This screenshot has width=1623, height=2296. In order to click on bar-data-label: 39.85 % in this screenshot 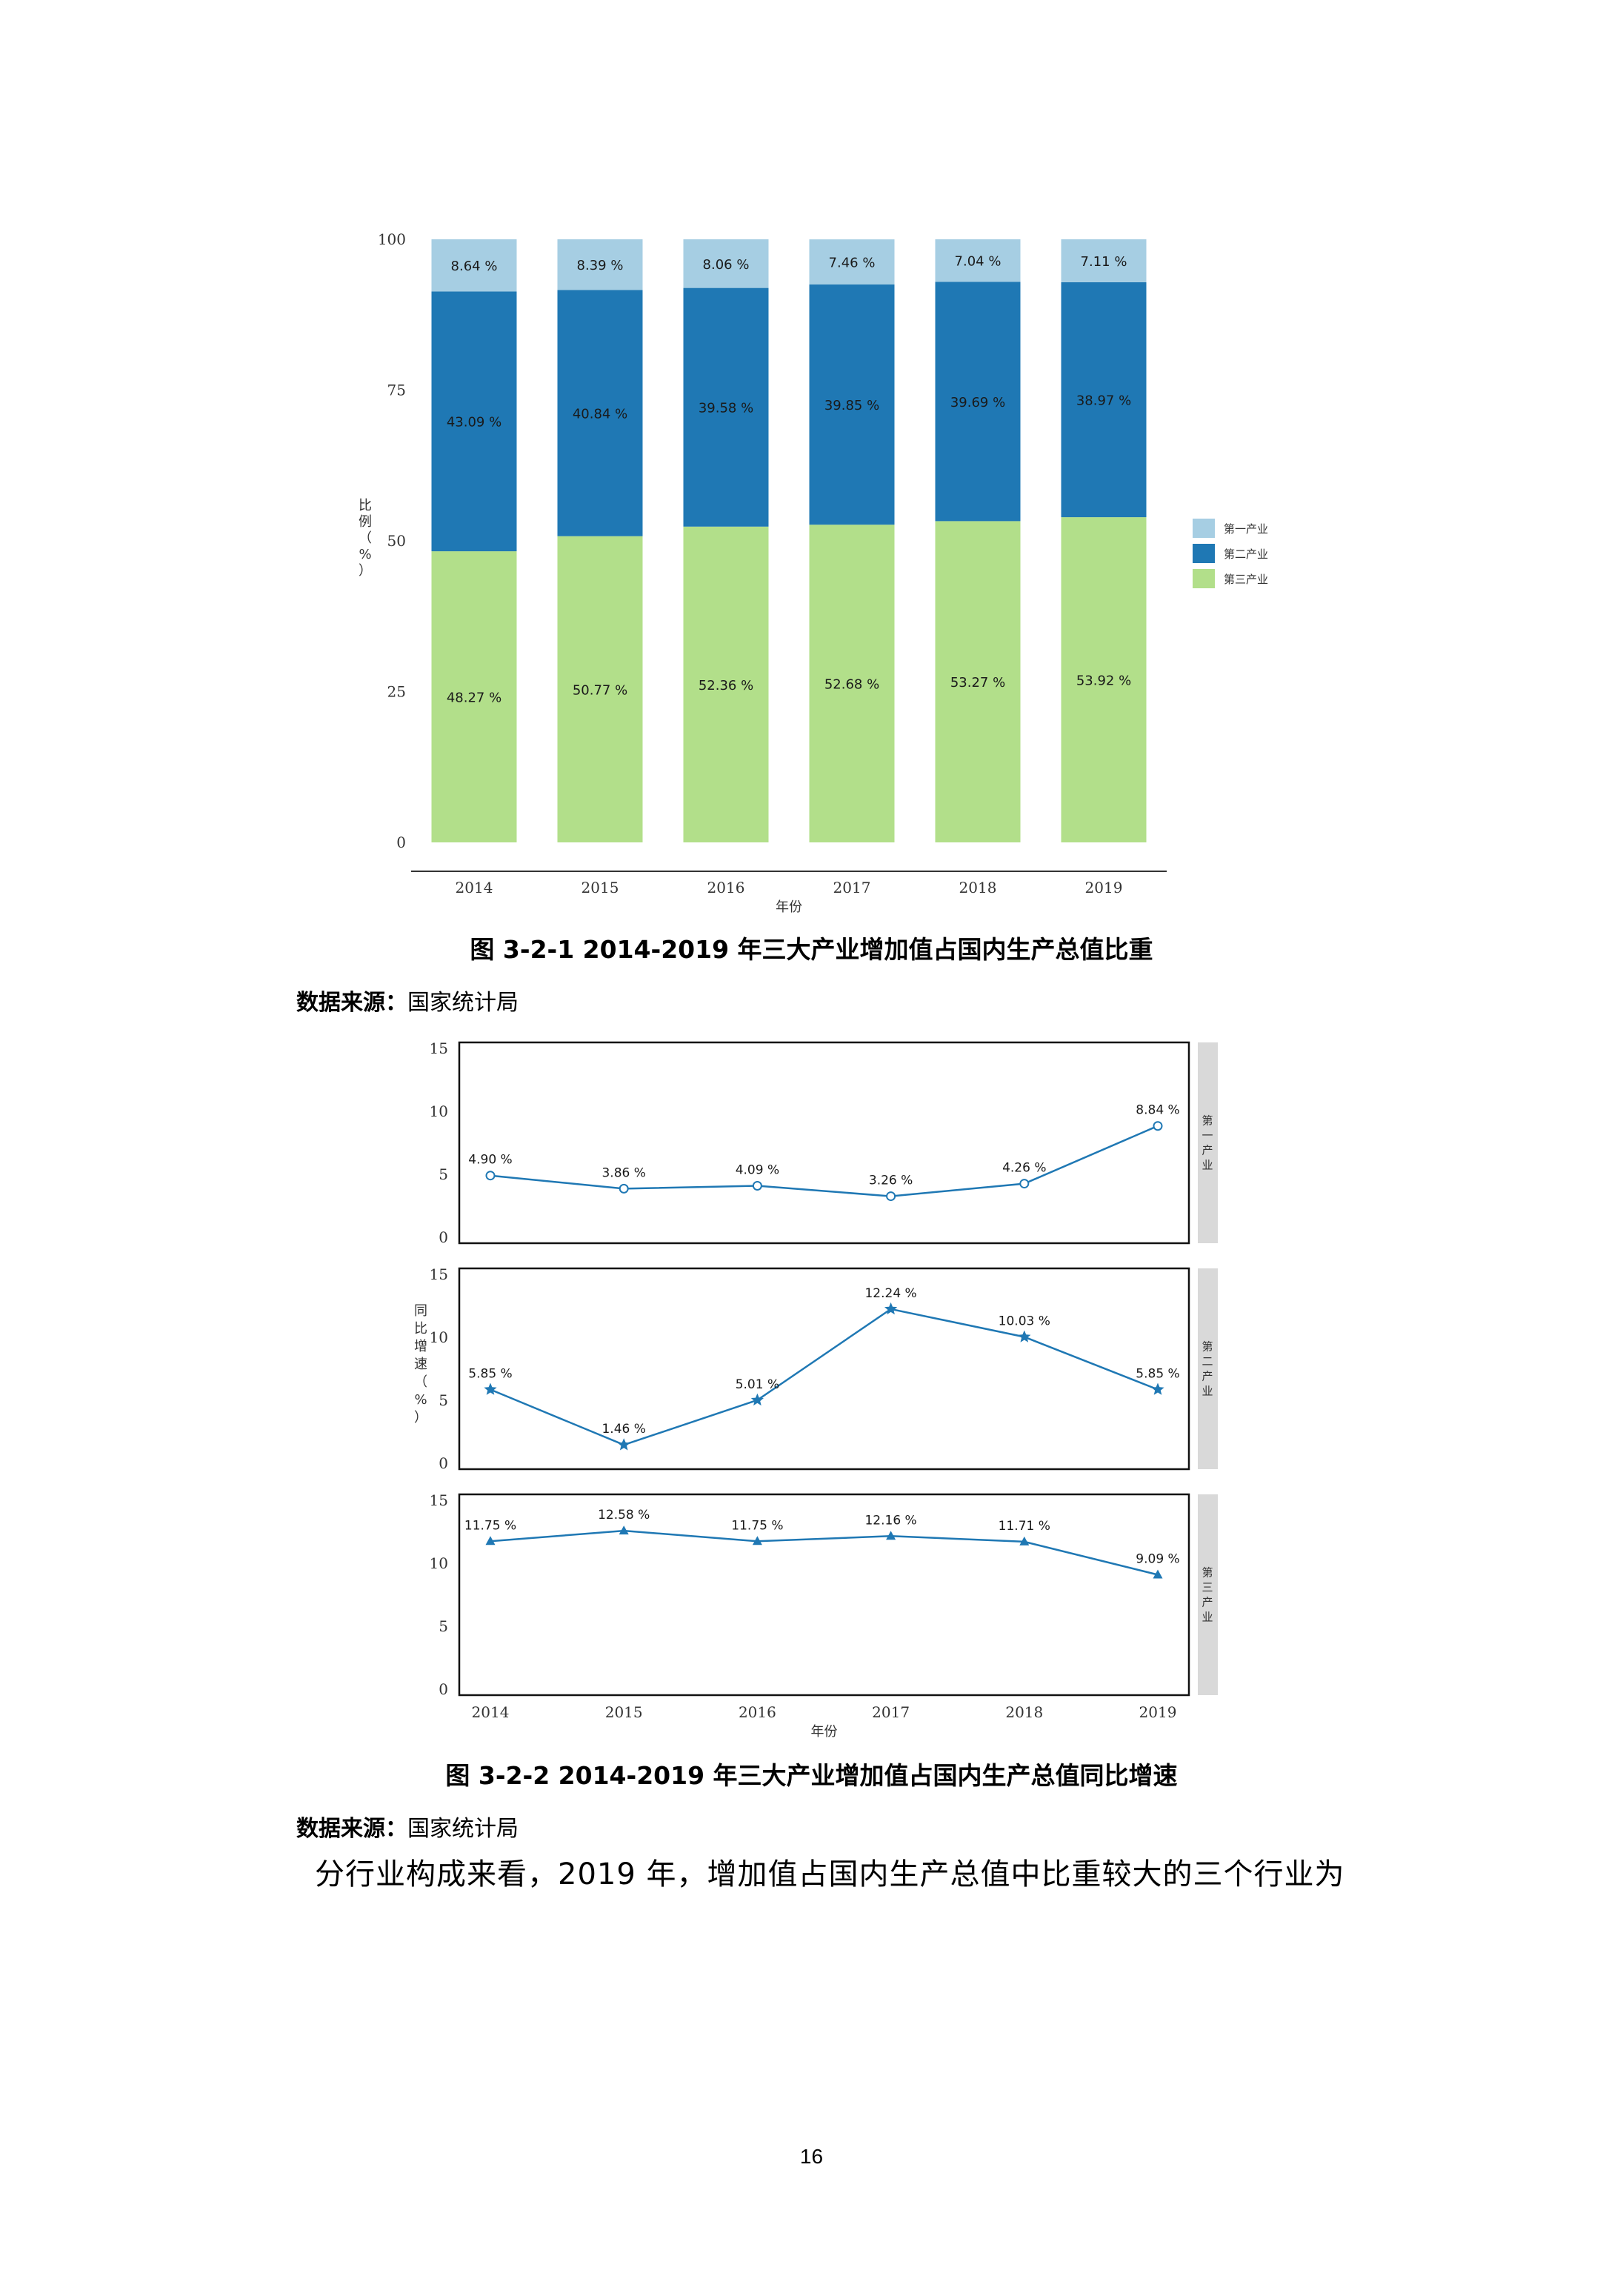, I will do `click(851, 405)`.